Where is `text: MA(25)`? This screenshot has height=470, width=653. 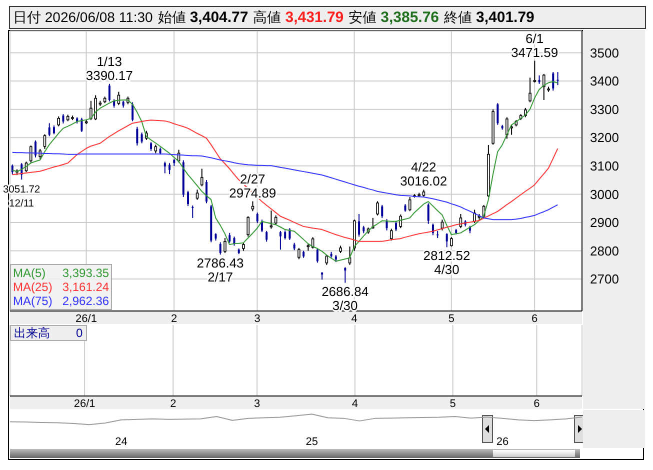 text: MA(25) is located at coordinates (32, 287).